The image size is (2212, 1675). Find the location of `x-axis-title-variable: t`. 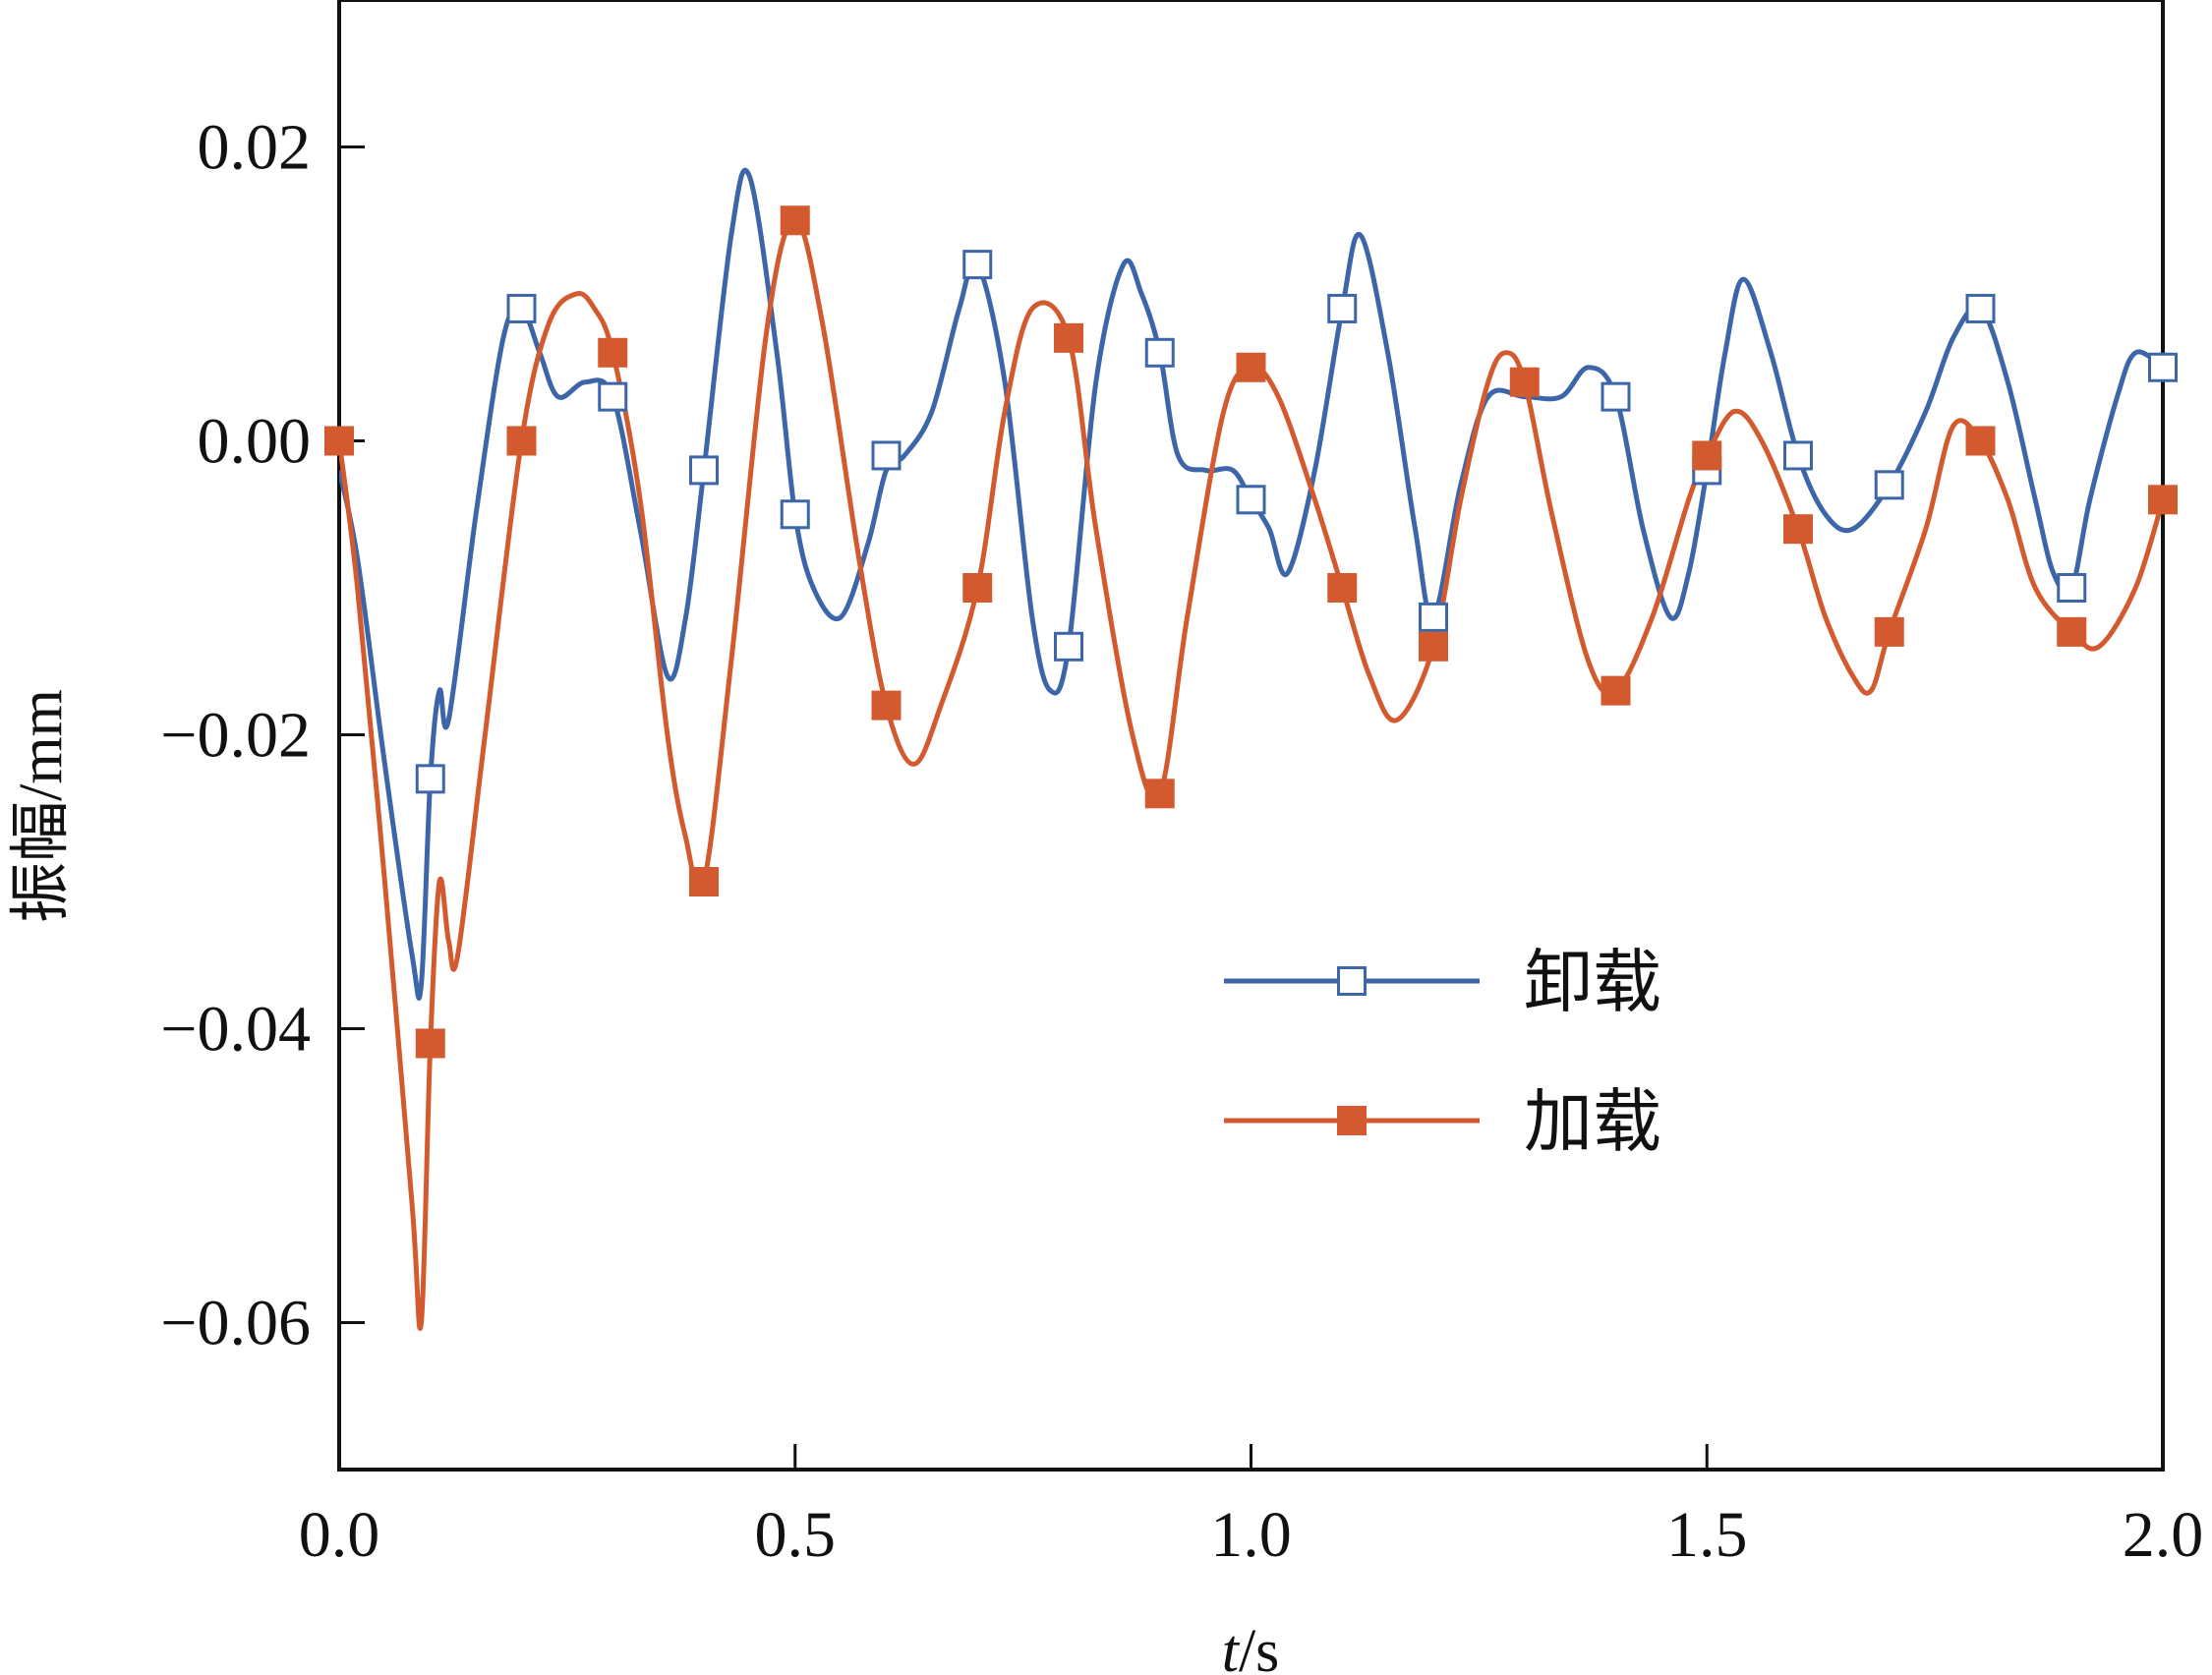

x-axis-title-variable: t is located at coordinates (1232, 1646).